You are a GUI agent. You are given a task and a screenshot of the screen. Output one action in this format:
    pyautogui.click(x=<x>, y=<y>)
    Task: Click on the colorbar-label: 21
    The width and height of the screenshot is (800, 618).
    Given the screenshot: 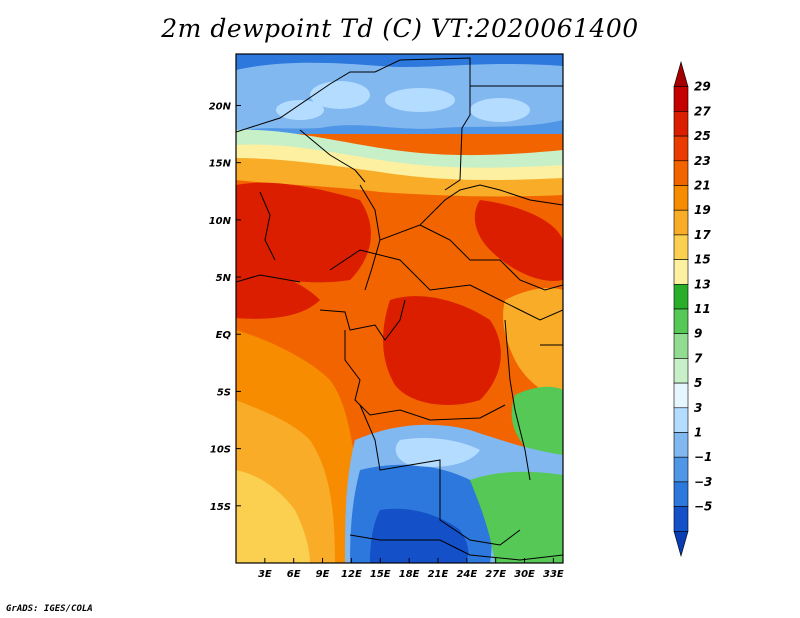 What is the action you would take?
    pyautogui.click(x=702, y=186)
    